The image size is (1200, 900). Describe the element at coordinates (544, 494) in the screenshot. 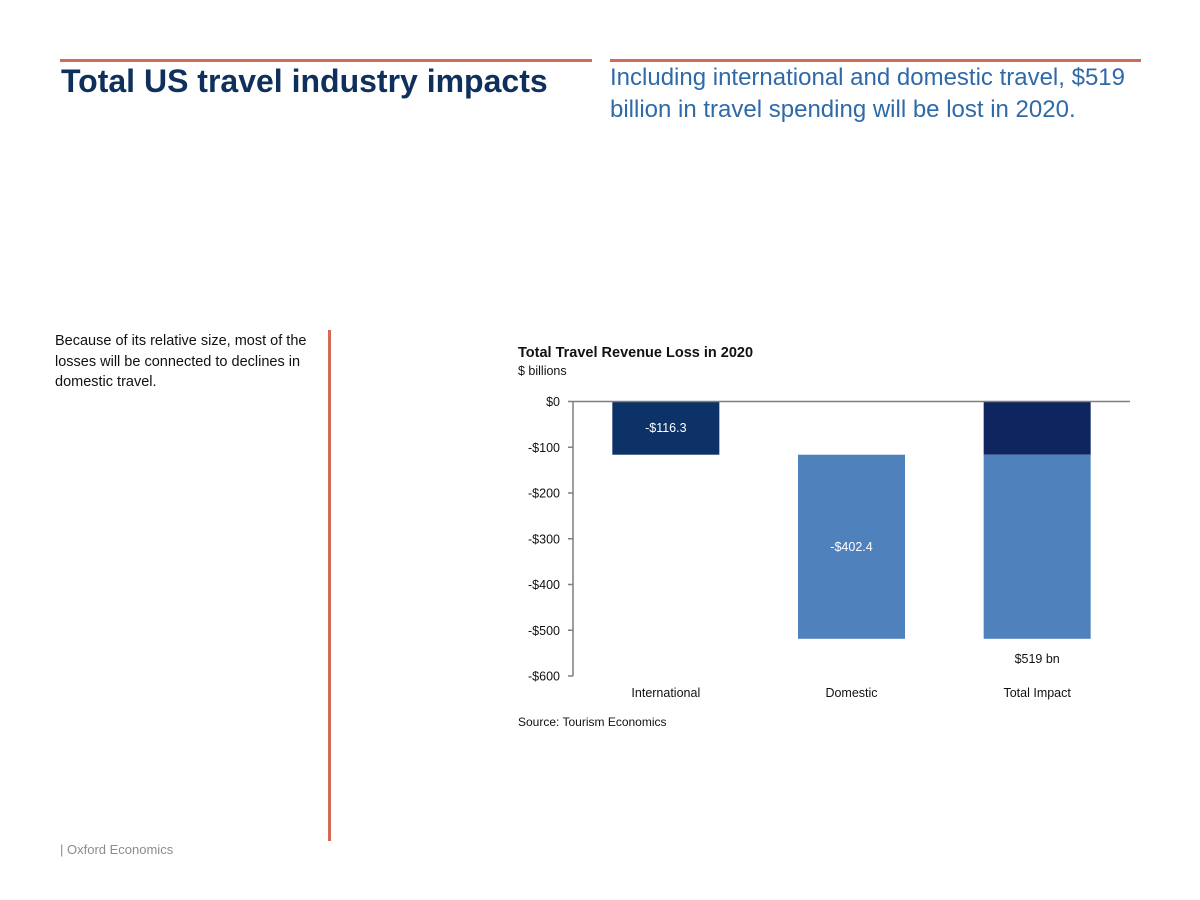

I see `y-tick-label: -$200` at that location.